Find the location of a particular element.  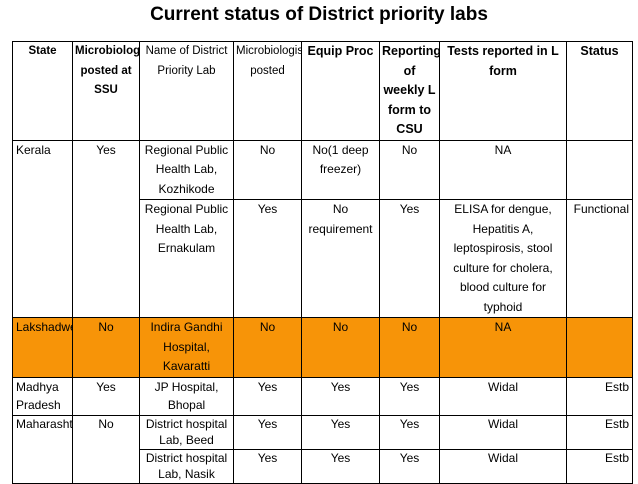

header-equip-proc: Equip Proc is located at coordinates (340, 91).